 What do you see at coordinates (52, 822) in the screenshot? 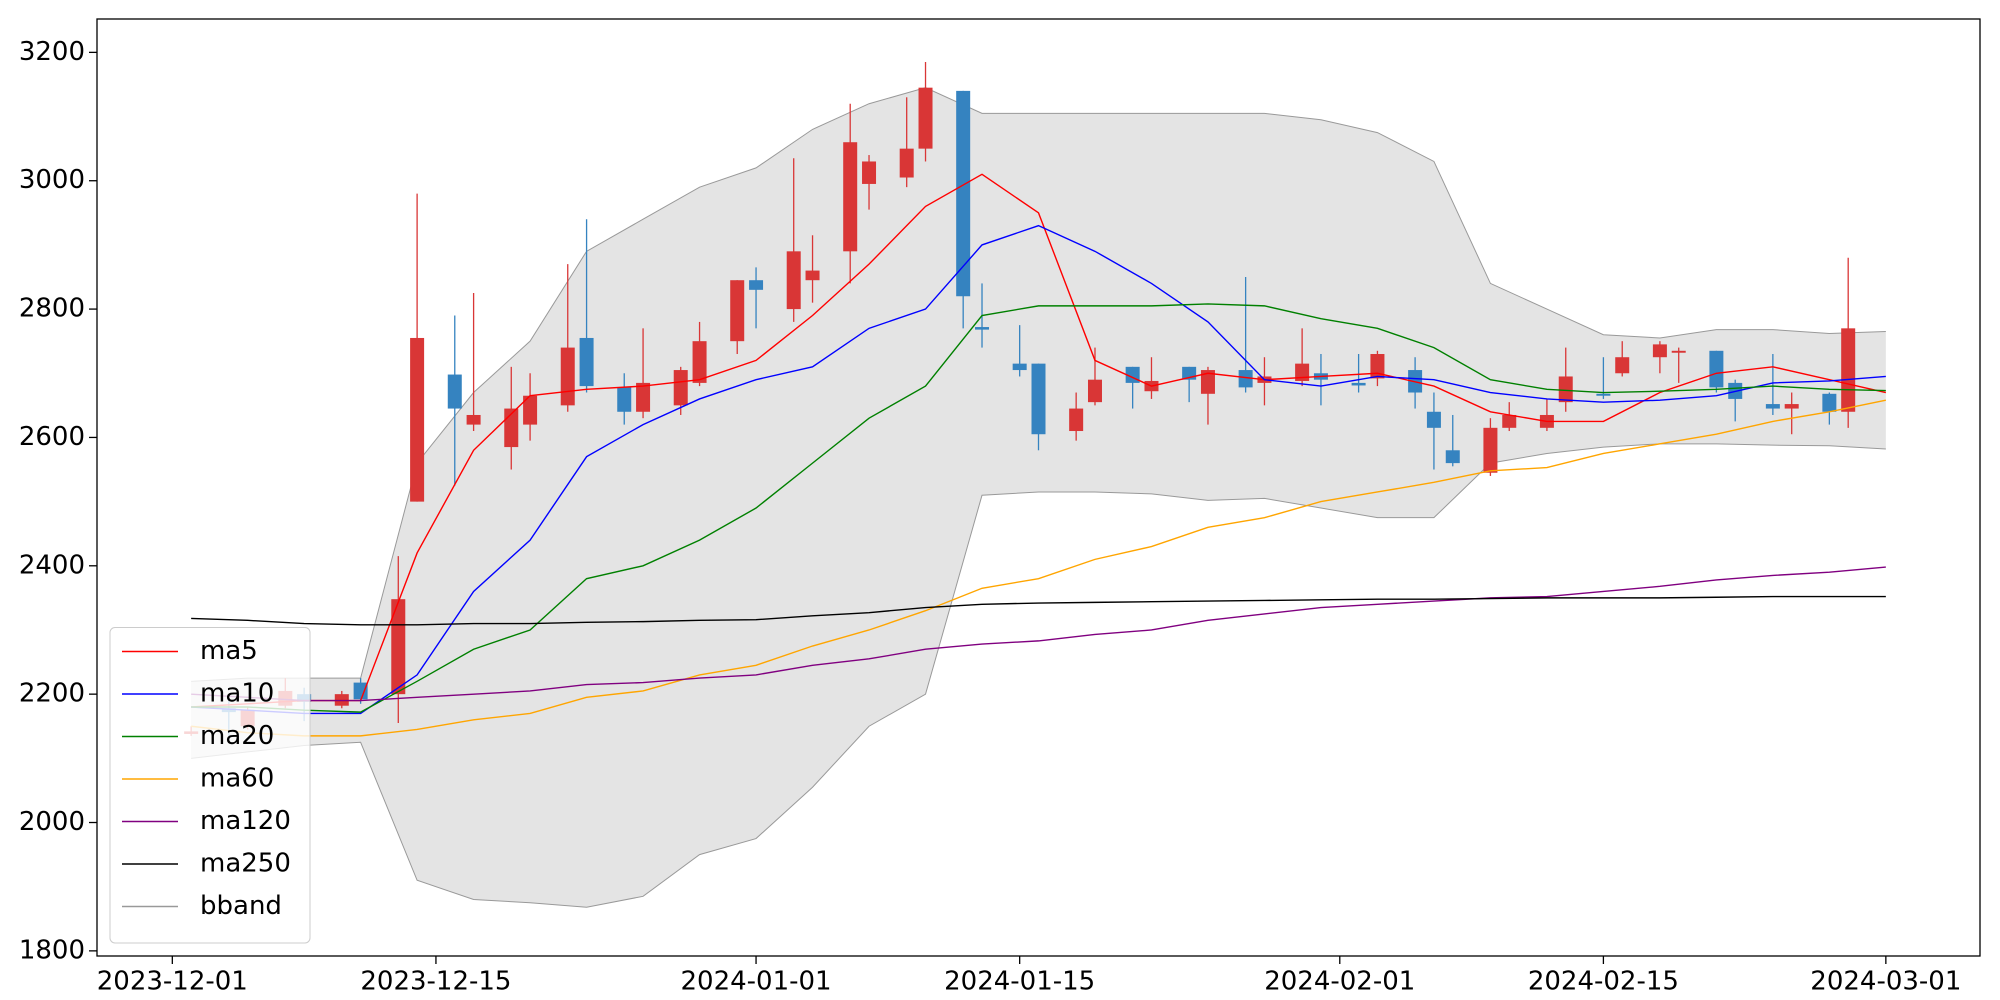
I see `y-tick-label: 2000` at bounding box center [52, 822].